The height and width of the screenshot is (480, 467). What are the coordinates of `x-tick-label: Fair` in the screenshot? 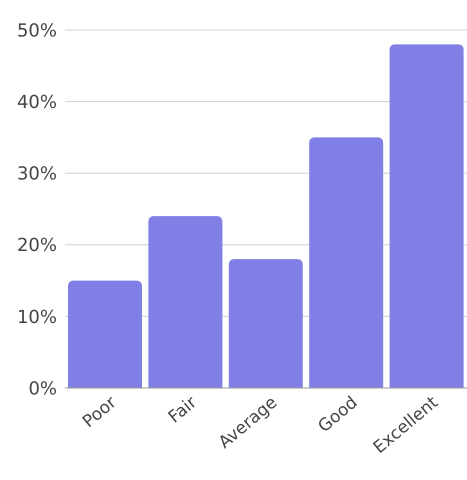 It's located at (182, 410).